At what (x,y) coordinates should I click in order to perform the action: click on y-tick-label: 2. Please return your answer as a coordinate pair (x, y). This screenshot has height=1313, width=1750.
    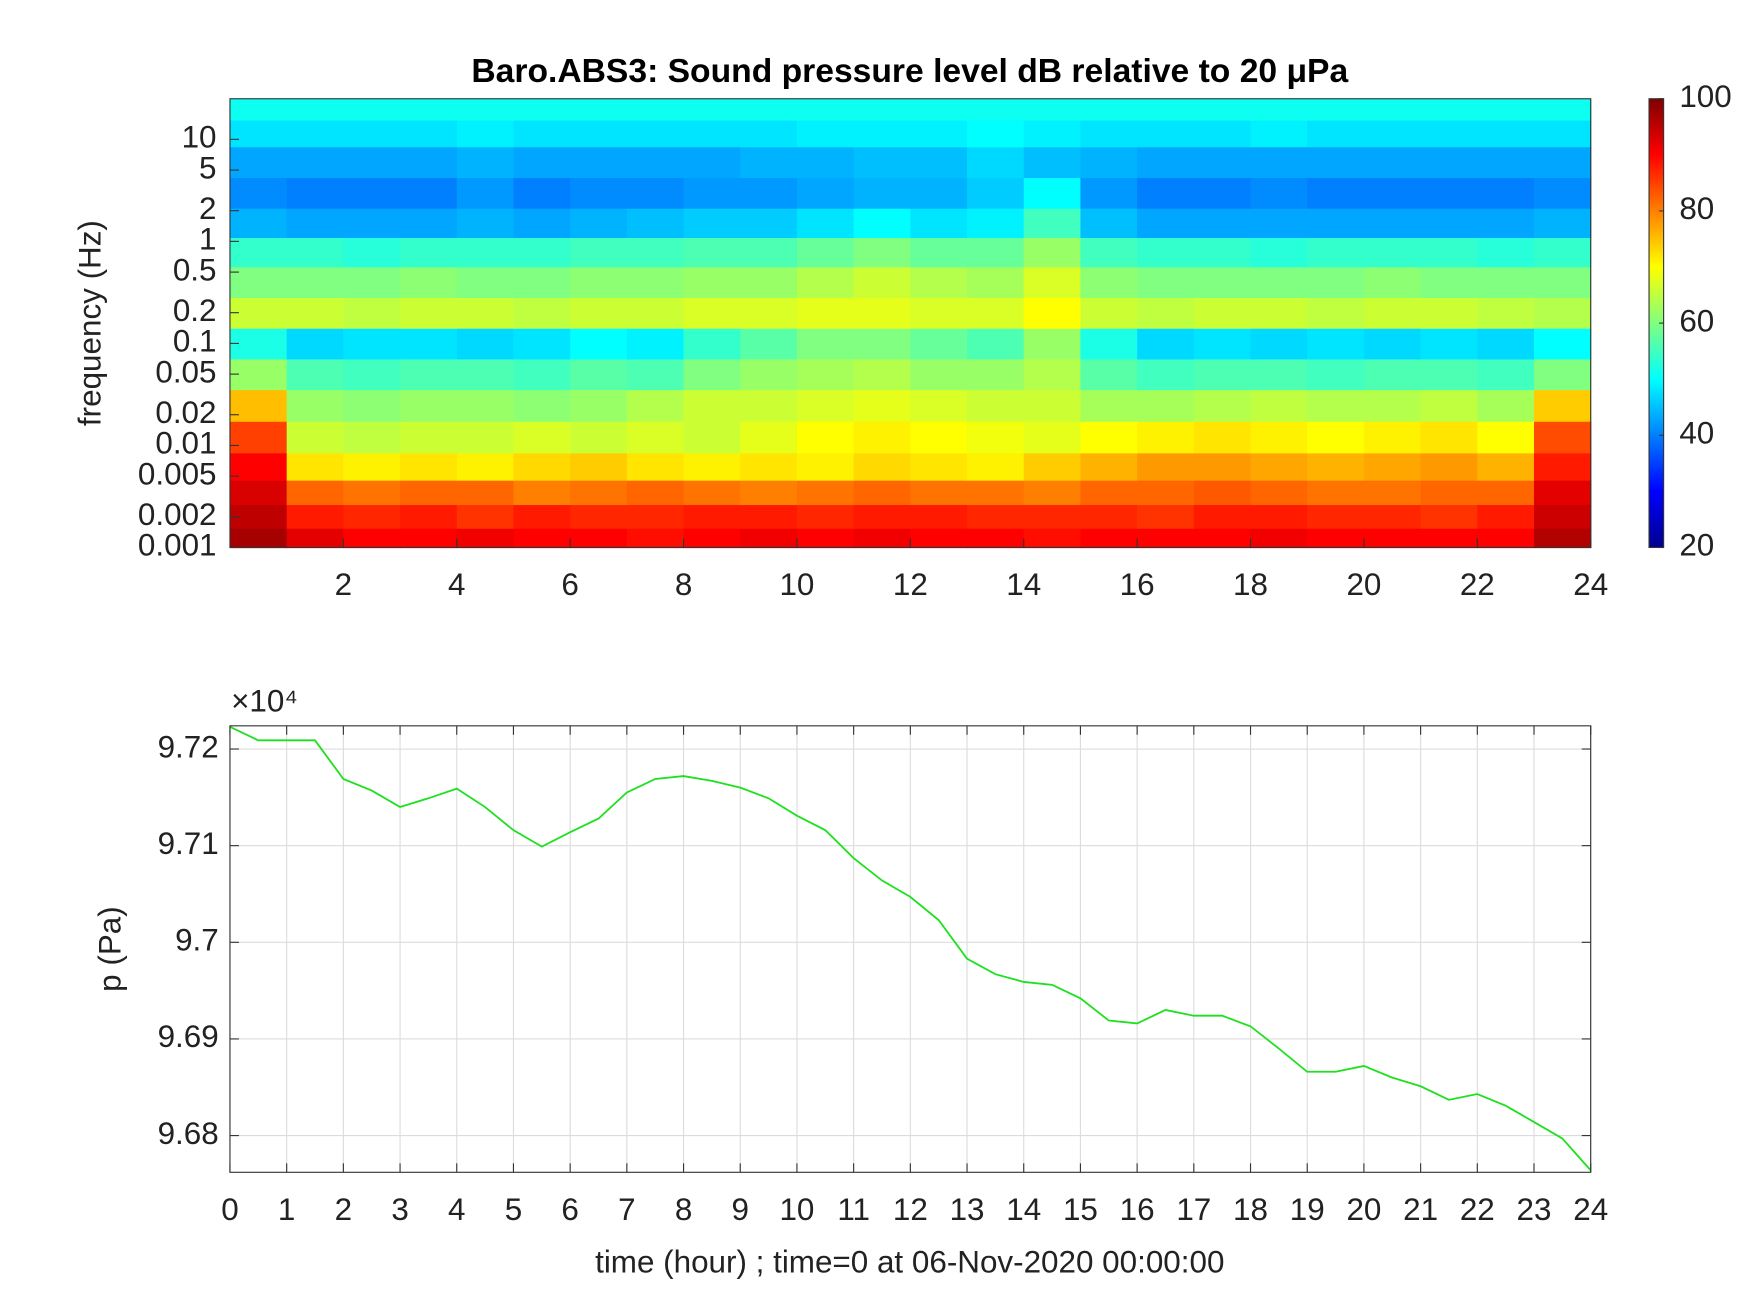
    Looking at the image, I should click on (207, 208).